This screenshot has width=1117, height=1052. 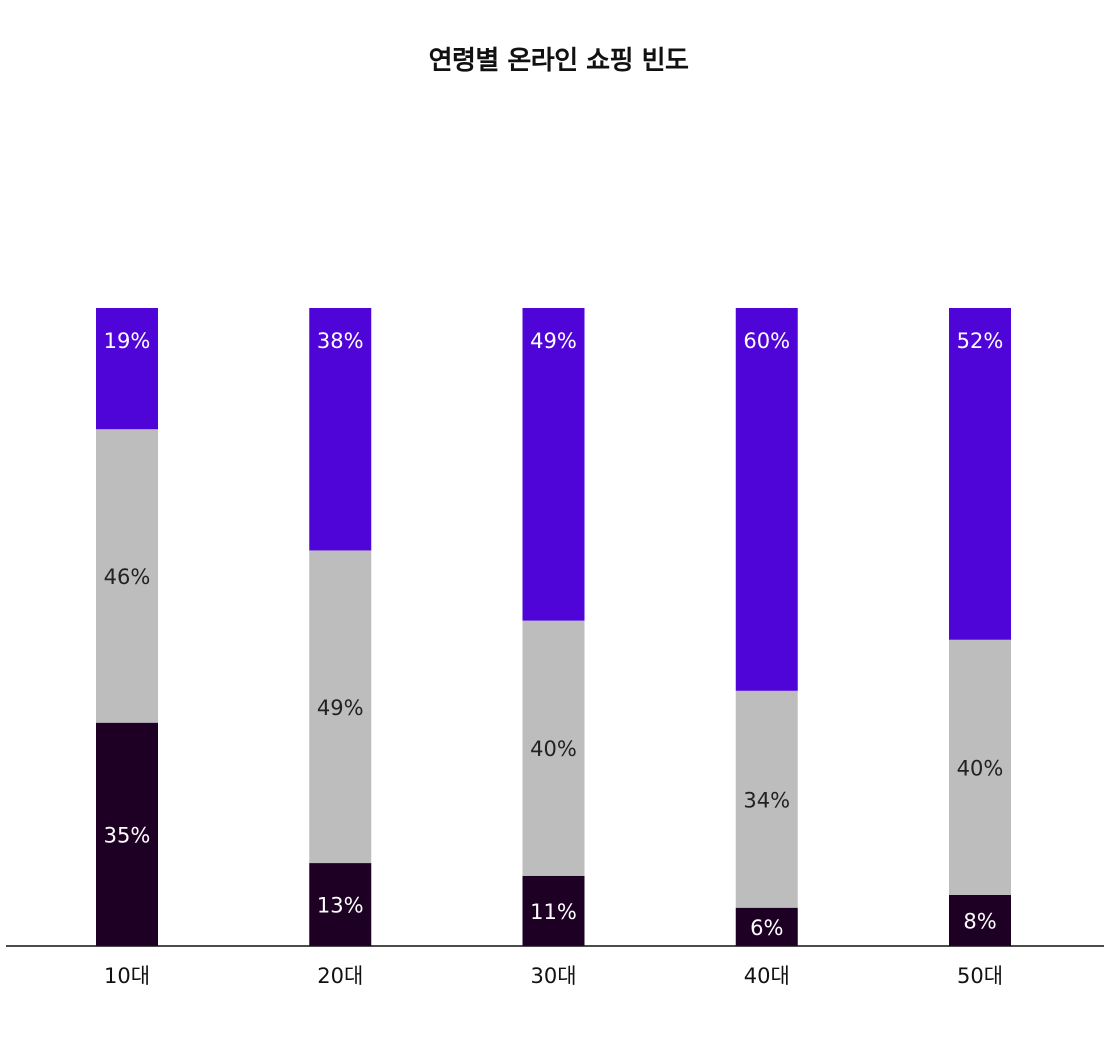 What do you see at coordinates (558, 61) in the screenshot?
I see `chart-title: 연령별 온라인 쇼핑 빈도` at bounding box center [558, 61].